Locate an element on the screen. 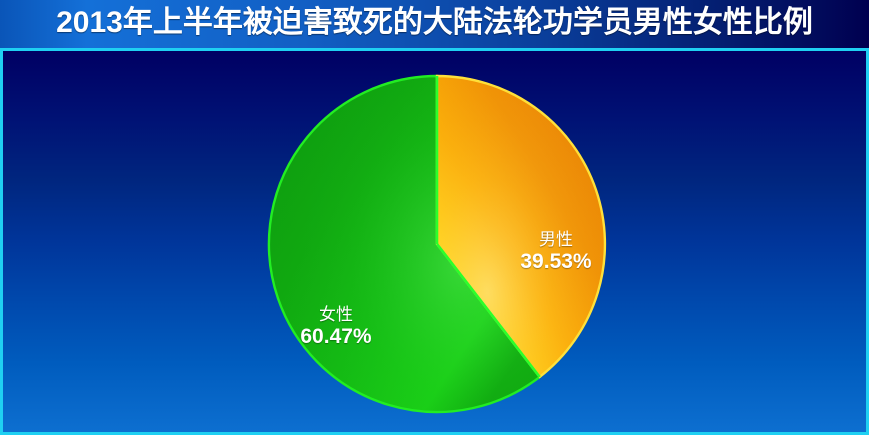  page-title: 2013年上半年被迫害致死的大陆法轮功学员男性女性比例 is located at coordinates (434, 22).